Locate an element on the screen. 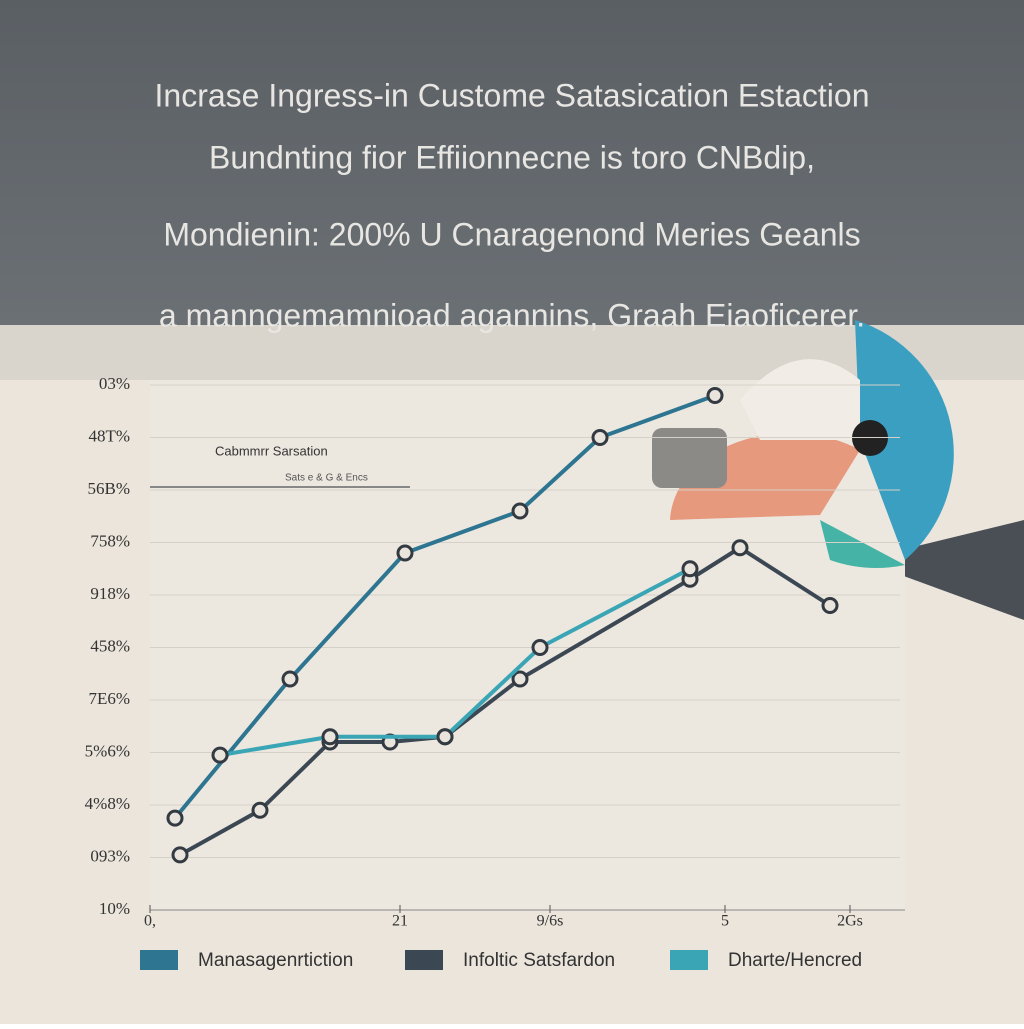 Image resolution: width=1024 pixels, height=1029 pixels. decorative-pie is located at coordinates (803, 444).